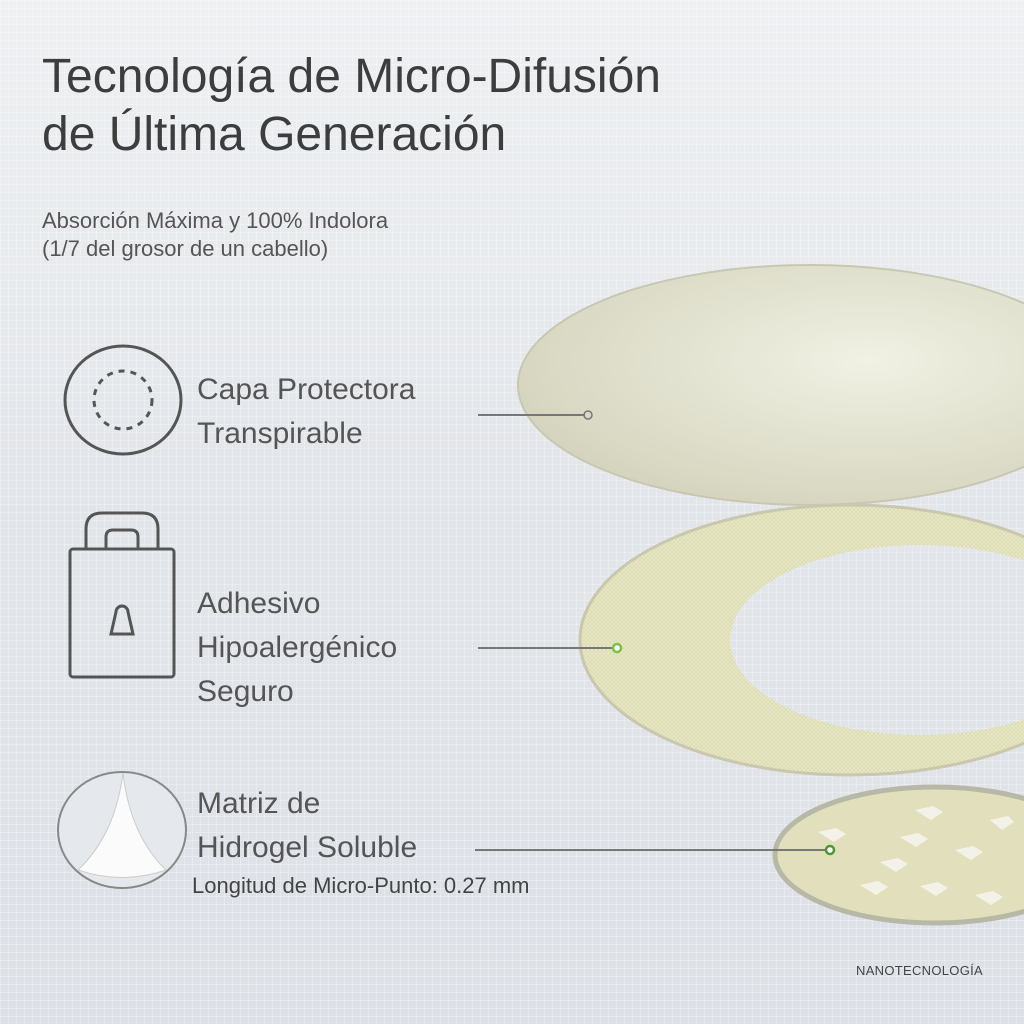  What do you see at coordinates (361, 885) in the screenshot?
I see `microneedle-length-note: Longitud de Micro-Punto: 0.27 mm` at bounding box center [361, 885].